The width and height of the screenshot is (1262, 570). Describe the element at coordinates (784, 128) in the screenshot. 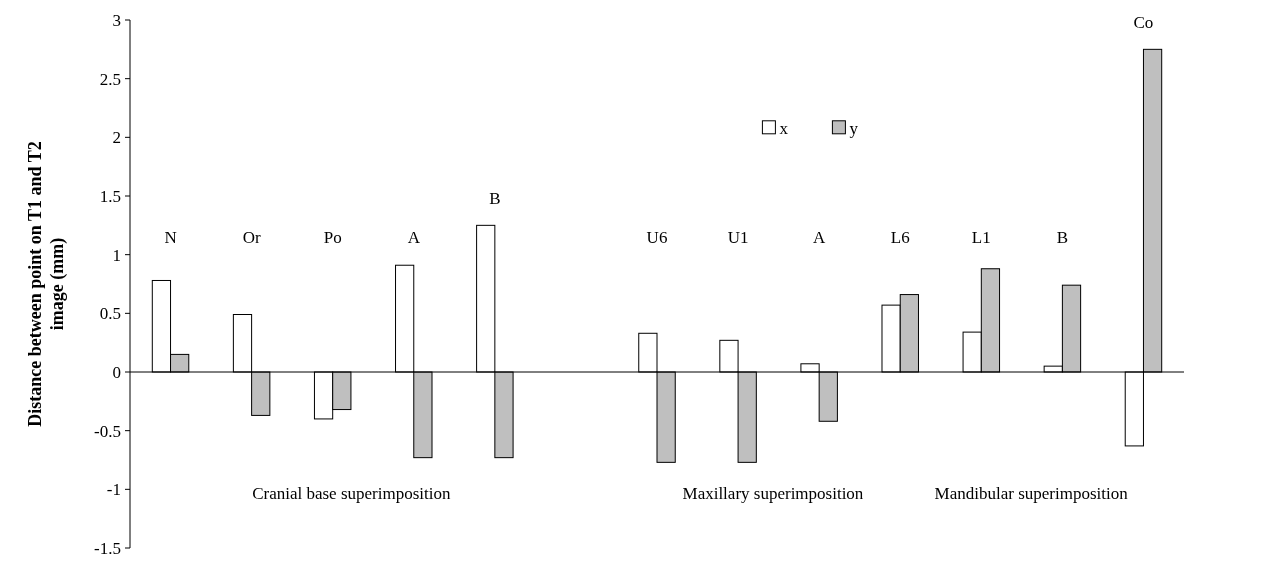

I see `legend-label: x` at that location.